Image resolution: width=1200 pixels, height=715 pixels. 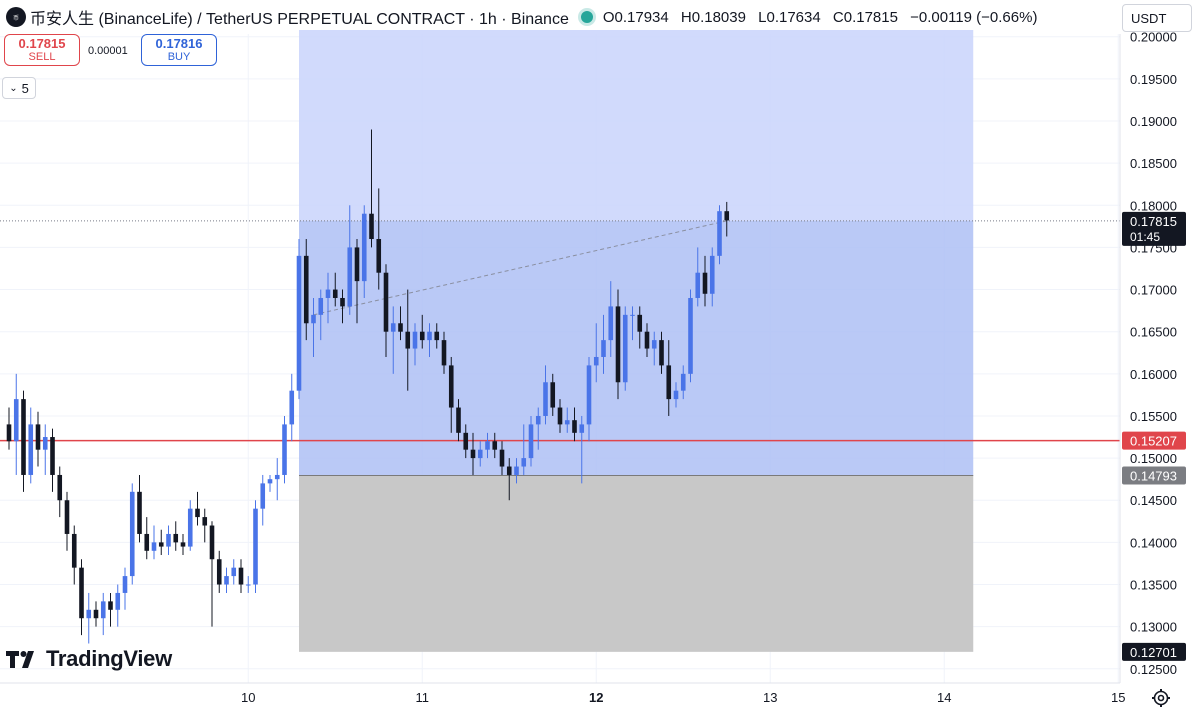 What do you see at coordinates (1153, 221) in the screenshot?
I see `last-price-tag: 0.17815` at bounding box center [1153, 221].